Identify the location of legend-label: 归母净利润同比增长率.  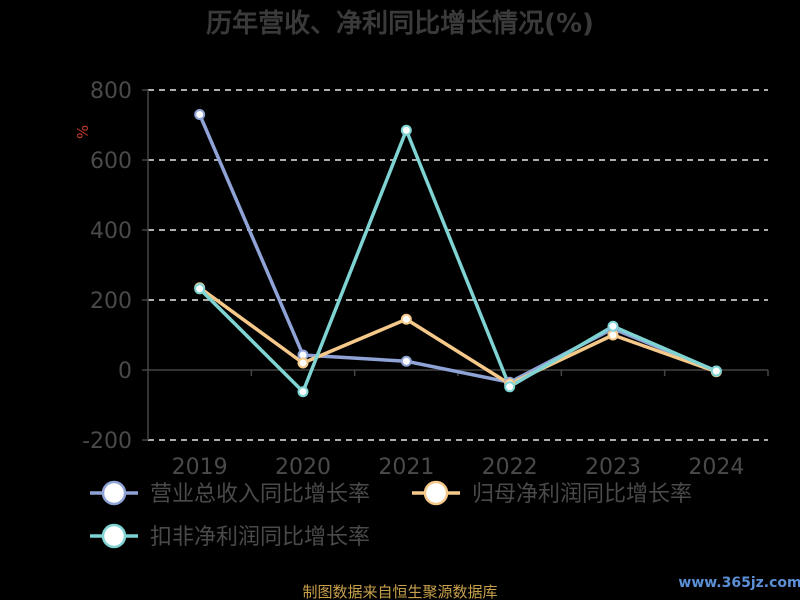
(582, 494).